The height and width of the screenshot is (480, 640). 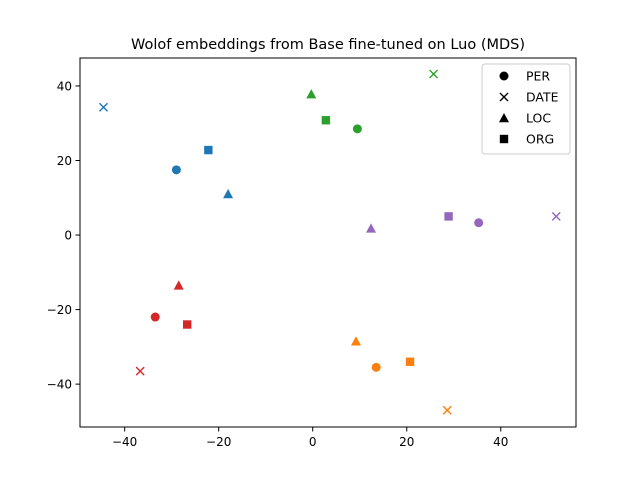 What do you see at coordinates (500, 442) in the screenshot?
I see `x-tick-label: 40` at bounding box center [500, 442].